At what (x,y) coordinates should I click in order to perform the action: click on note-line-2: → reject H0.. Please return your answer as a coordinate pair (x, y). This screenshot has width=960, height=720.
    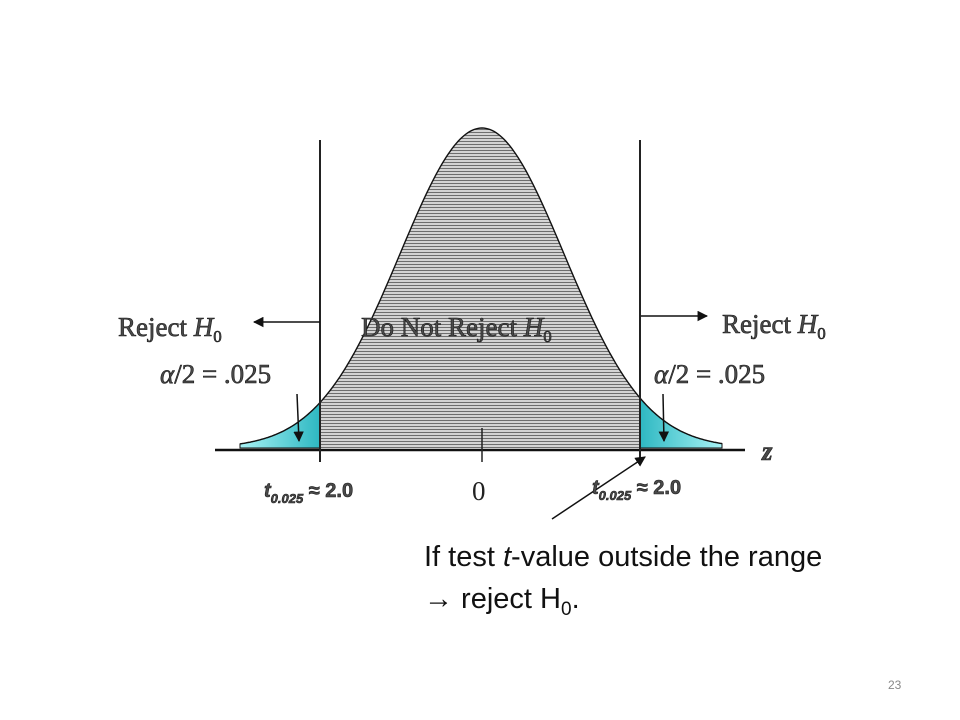
    Looking at the image, I should click on (502, 601).